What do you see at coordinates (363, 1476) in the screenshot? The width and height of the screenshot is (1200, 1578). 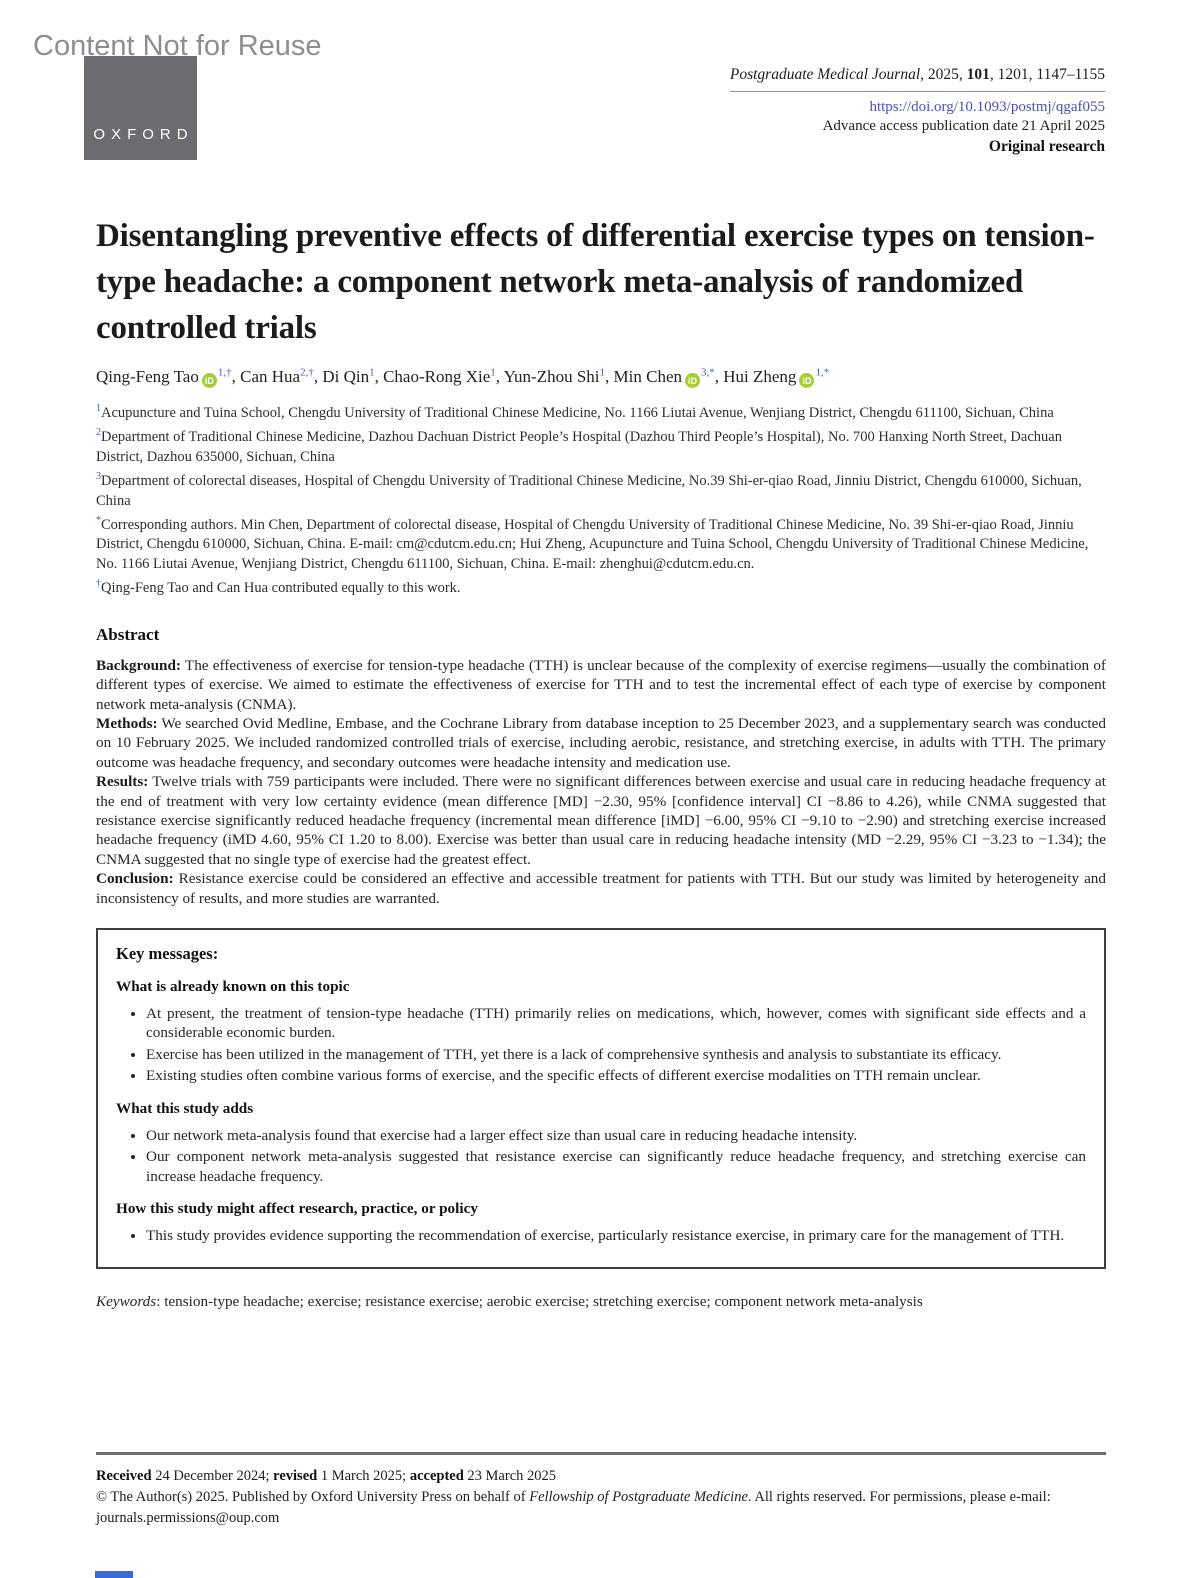 I see `revised-date: 1 March 2025;` at bounding box center [363, 1476].